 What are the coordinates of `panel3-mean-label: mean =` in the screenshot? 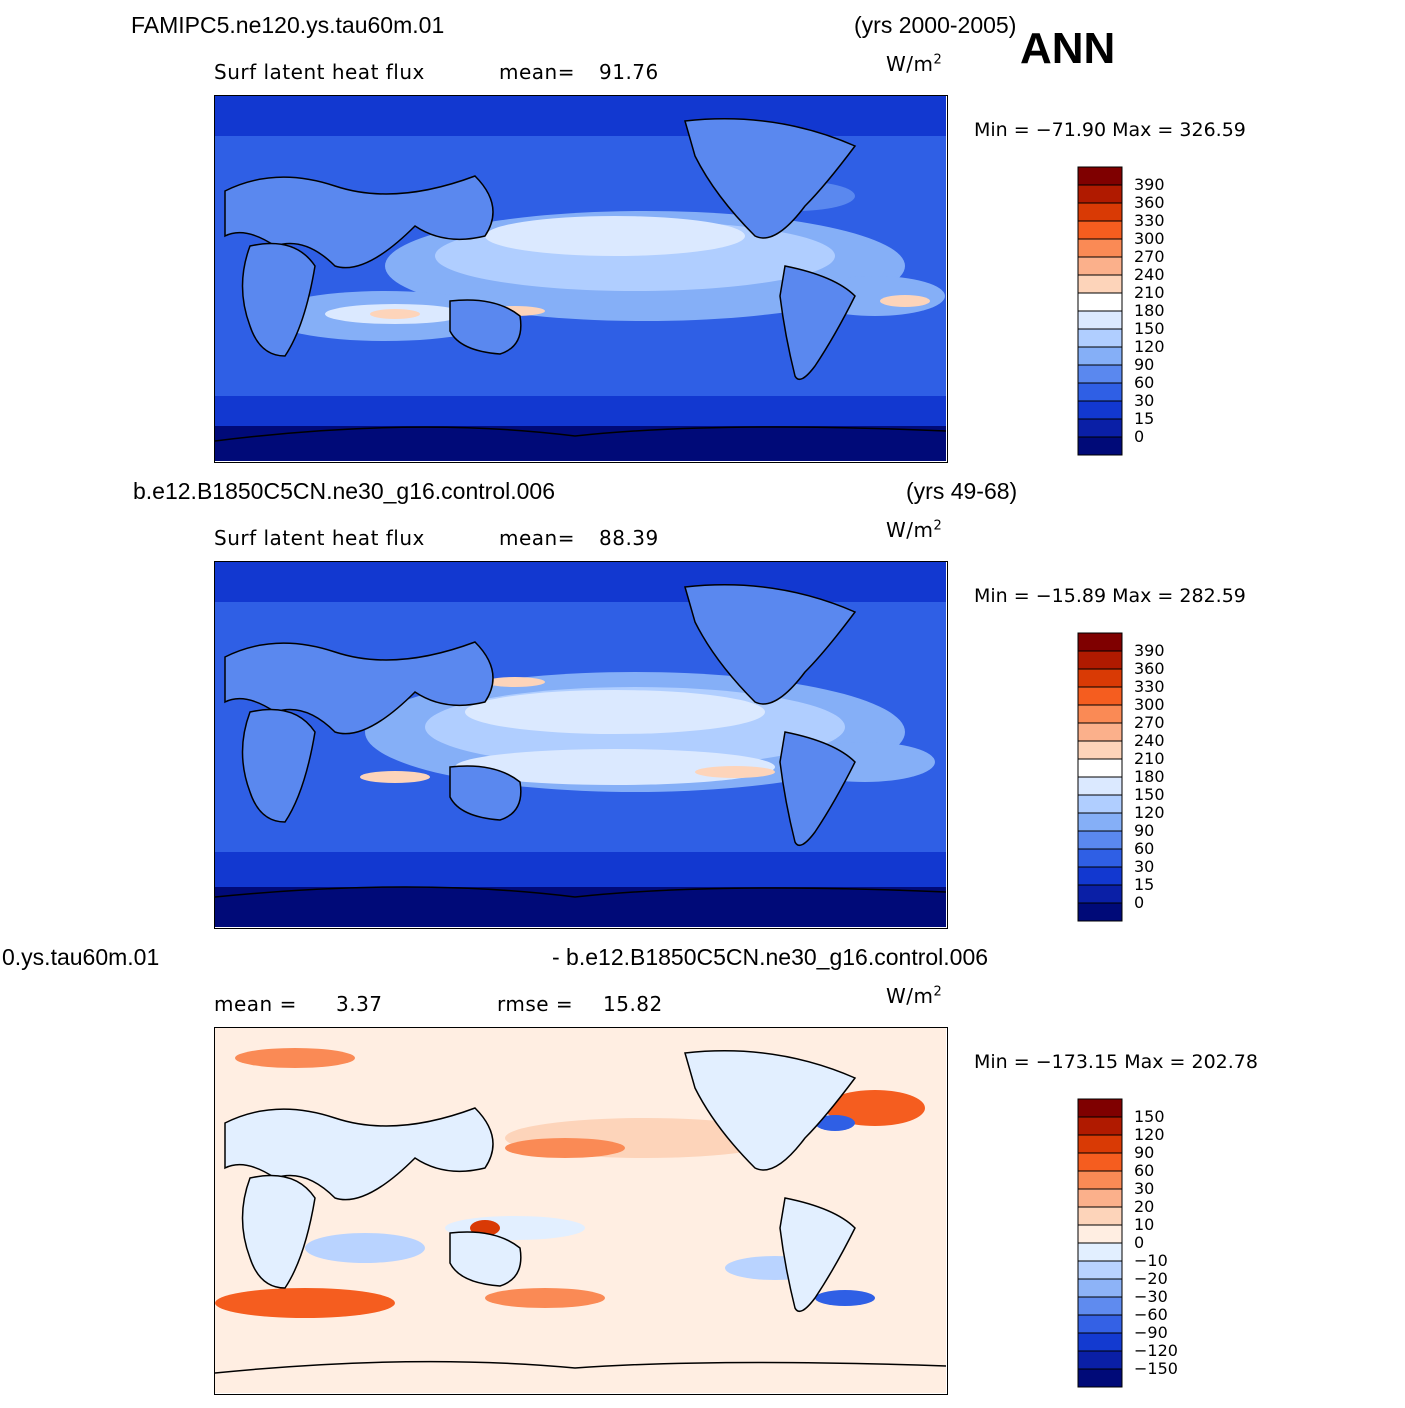 It's located at (255, 1004).